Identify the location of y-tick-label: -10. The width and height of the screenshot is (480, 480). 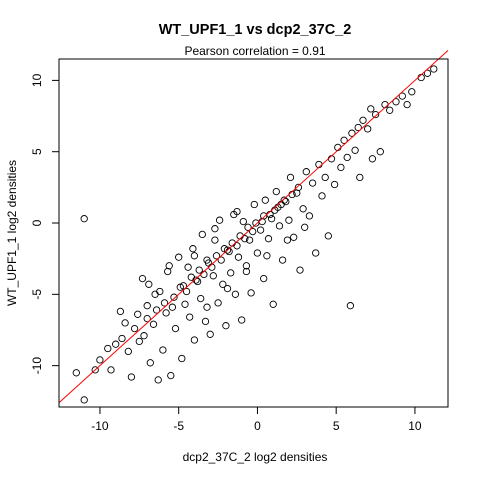
(37, 366).